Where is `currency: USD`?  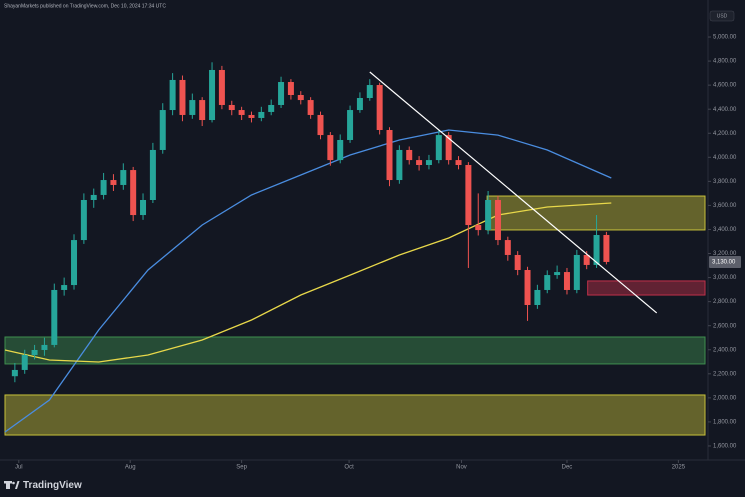
currency: USD is located at coordinates (722, 16).